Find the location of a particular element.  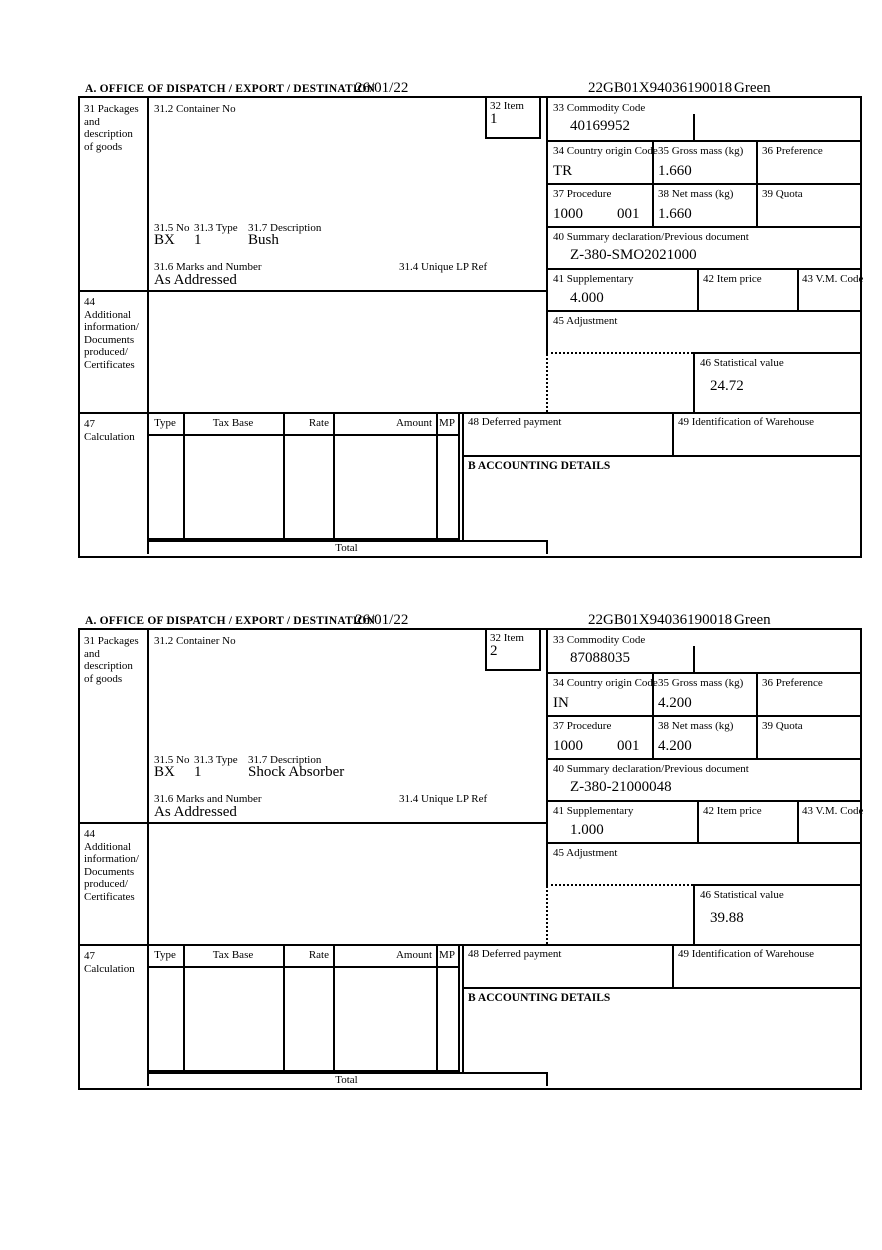

gross-mass-label: 35 Gross mass (kg) is located at coordinates (701, 151).